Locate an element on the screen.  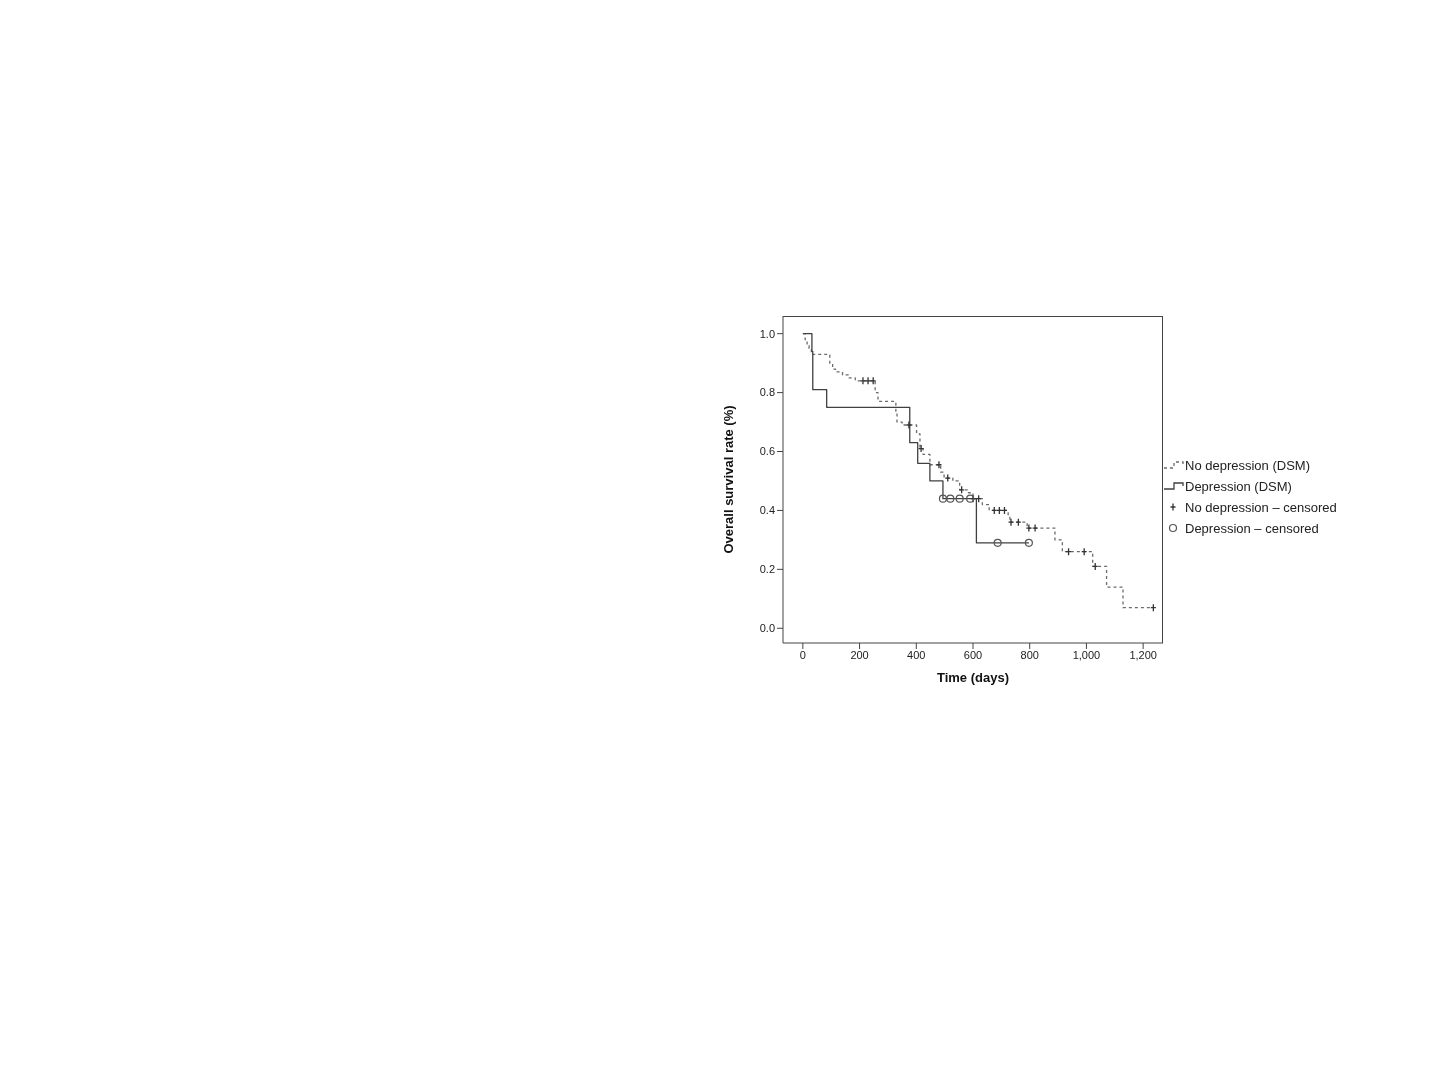
x-tick-label: 200 is located at coordinates (859, 654).